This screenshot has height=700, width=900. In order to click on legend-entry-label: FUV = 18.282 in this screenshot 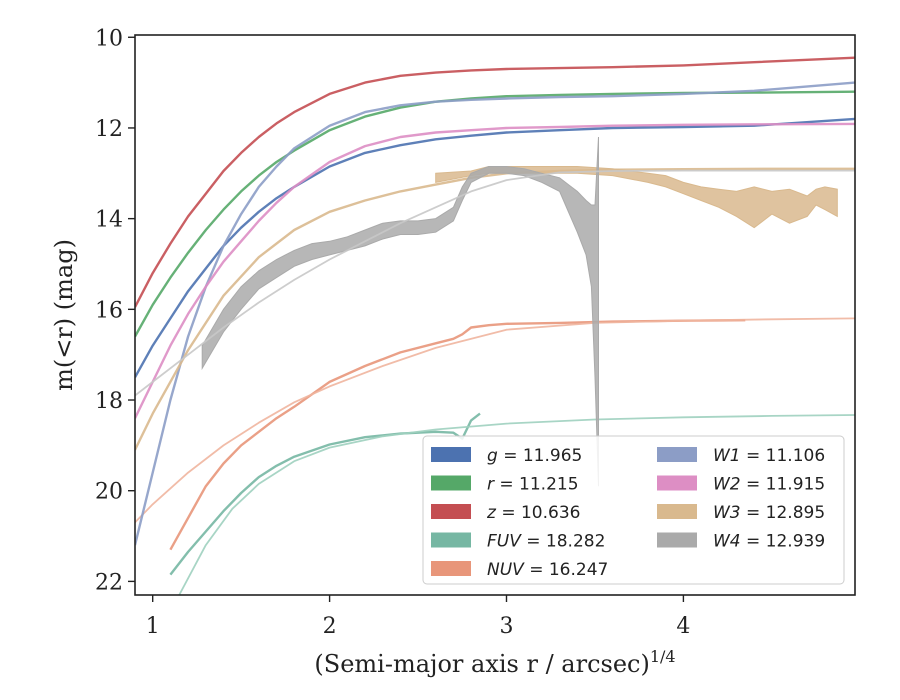, I will do `click(546, 542)`.